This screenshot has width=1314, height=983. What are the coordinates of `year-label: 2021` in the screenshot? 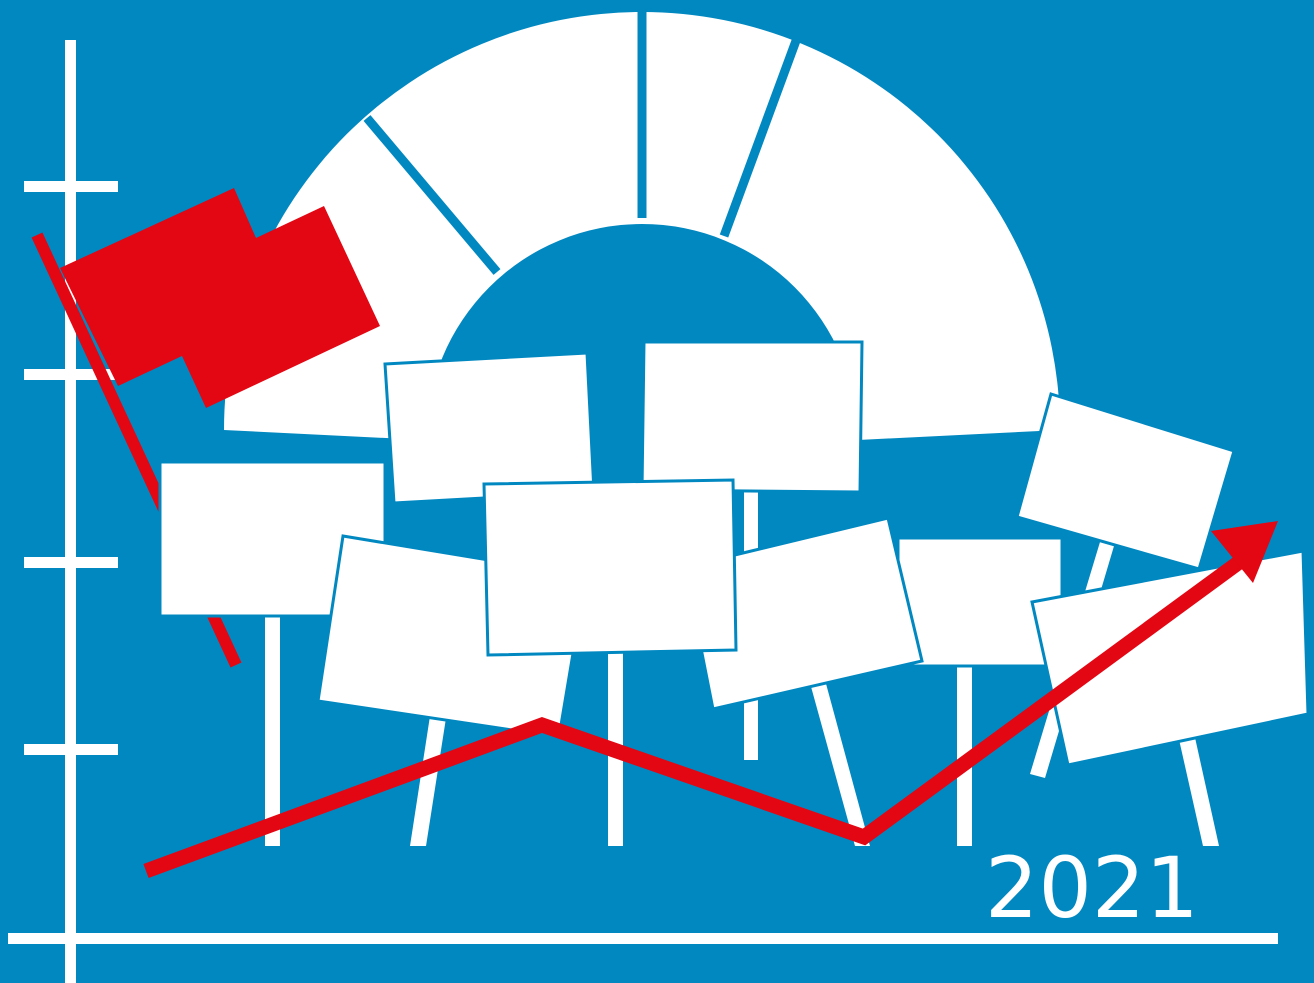 It's located at (1092, 888).